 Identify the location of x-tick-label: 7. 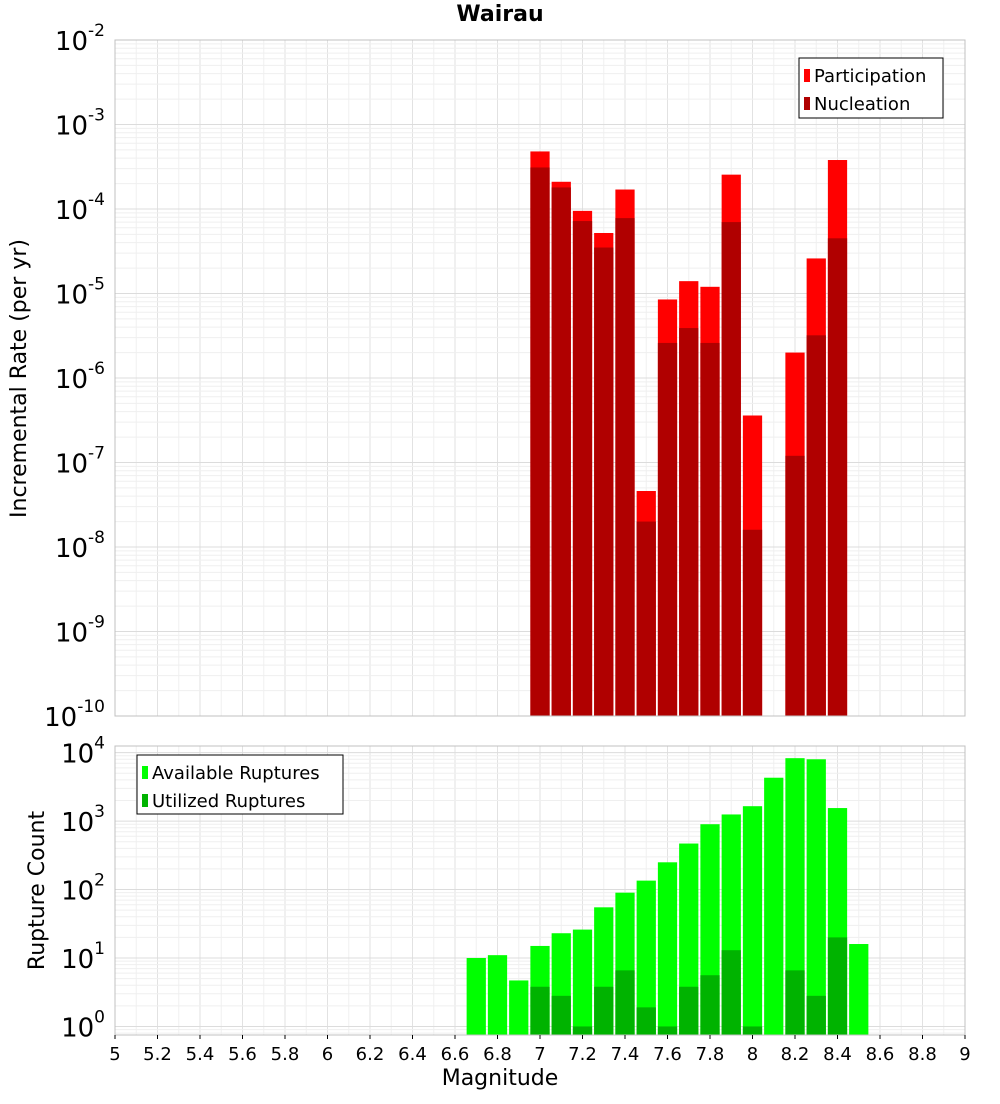
(539, 1054).